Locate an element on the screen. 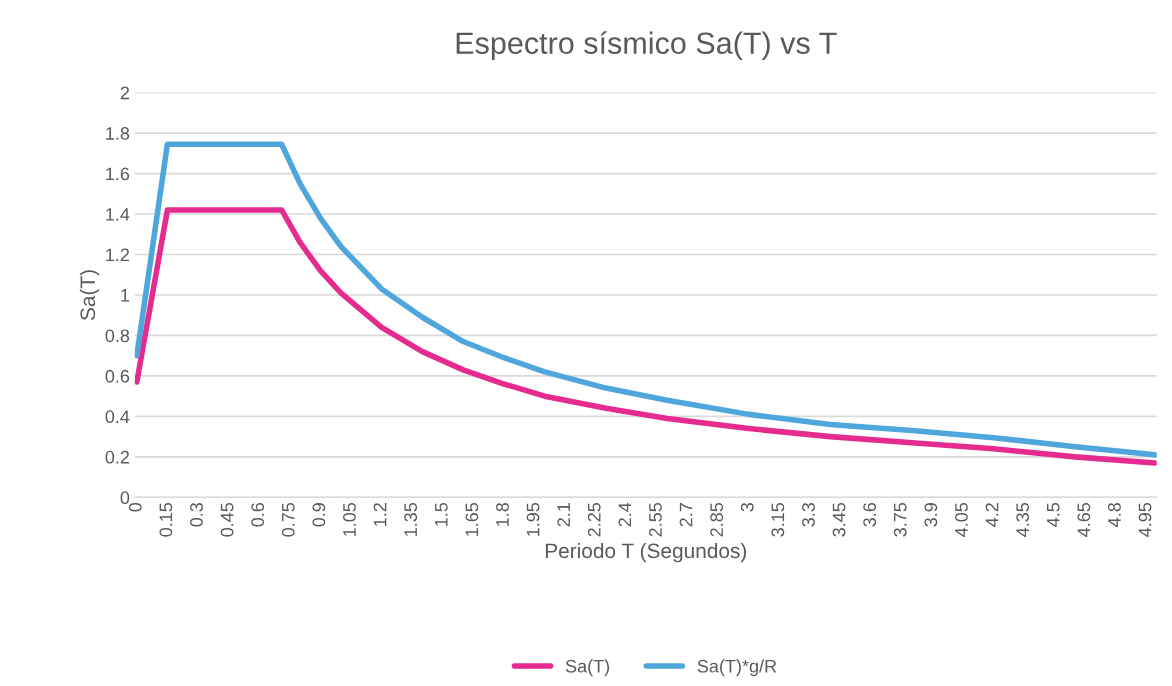 The height and width of the screenshot is (686, 1172). x-tick-label: 1.35 is located at coordinates (411, 519).